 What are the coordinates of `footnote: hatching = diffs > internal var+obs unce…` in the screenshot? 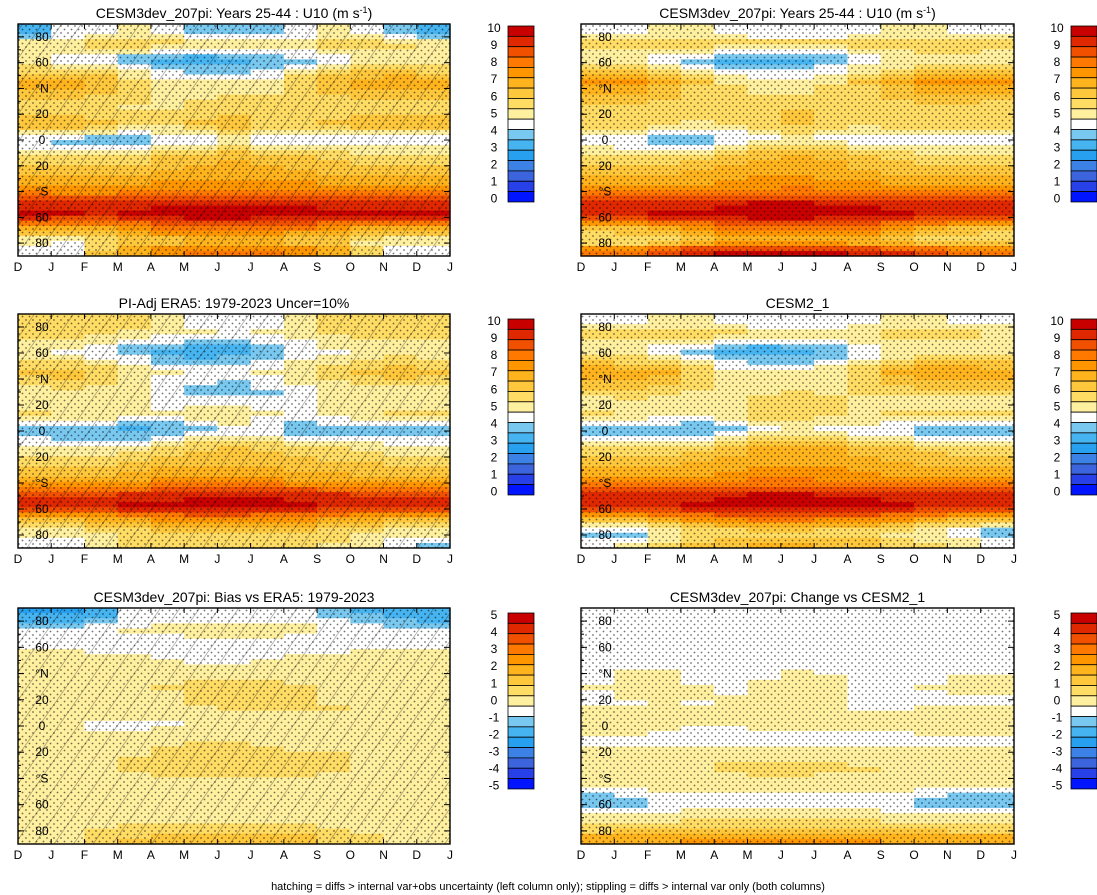 It's located at (548, 887).